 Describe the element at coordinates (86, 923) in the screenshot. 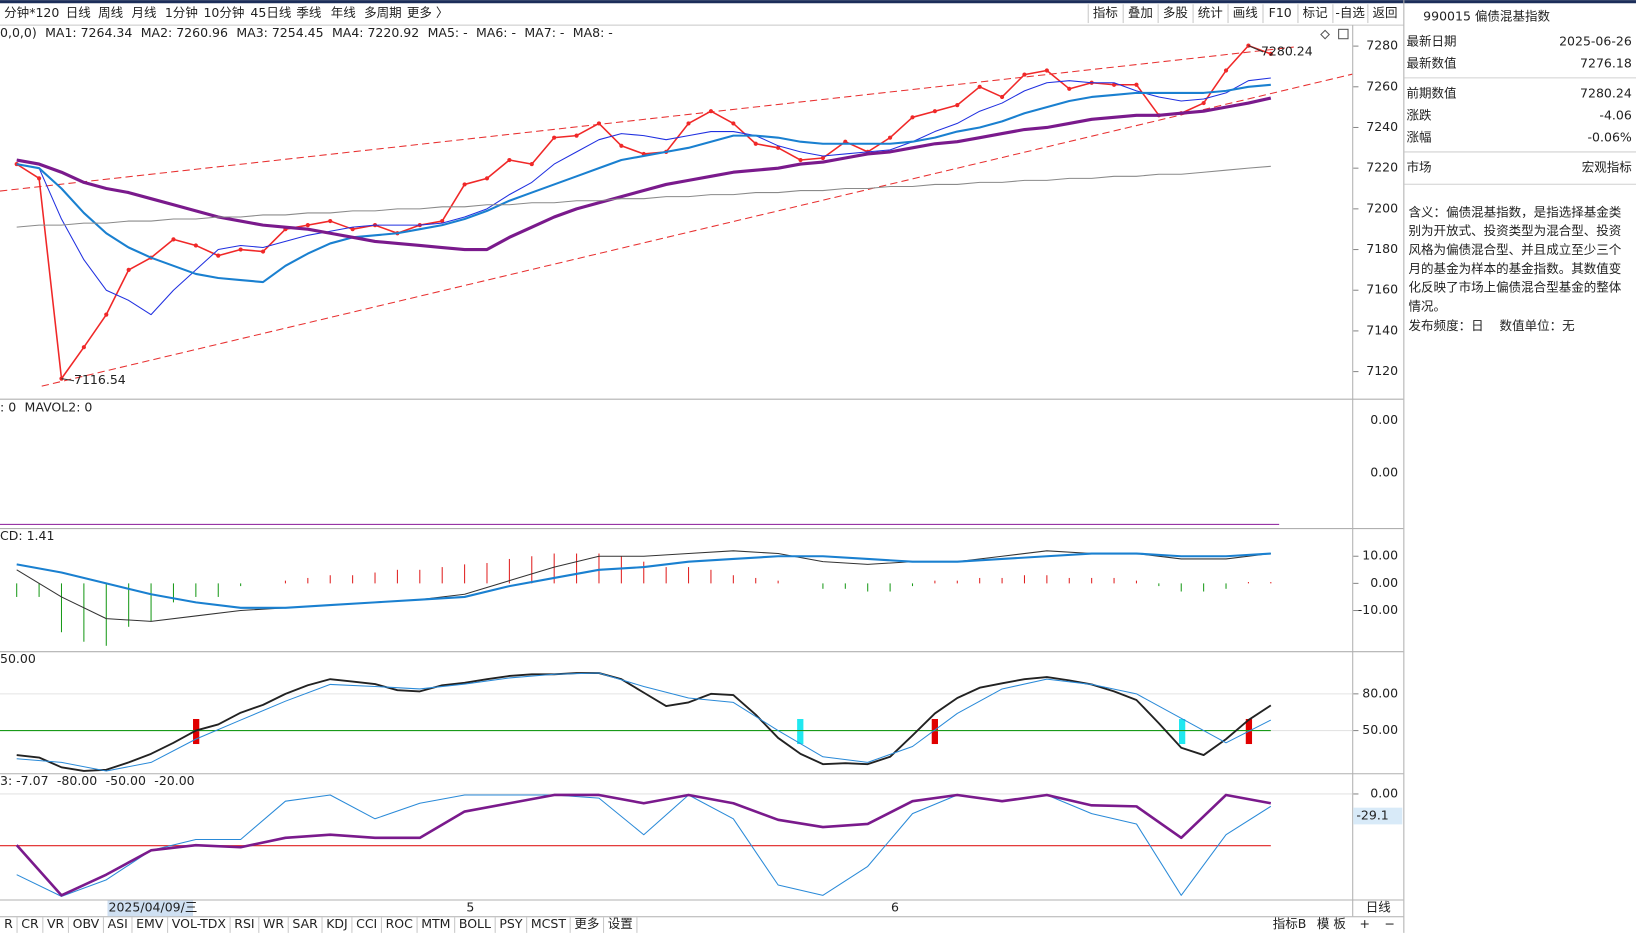

I see `indicator-tab: OBV` at that location.